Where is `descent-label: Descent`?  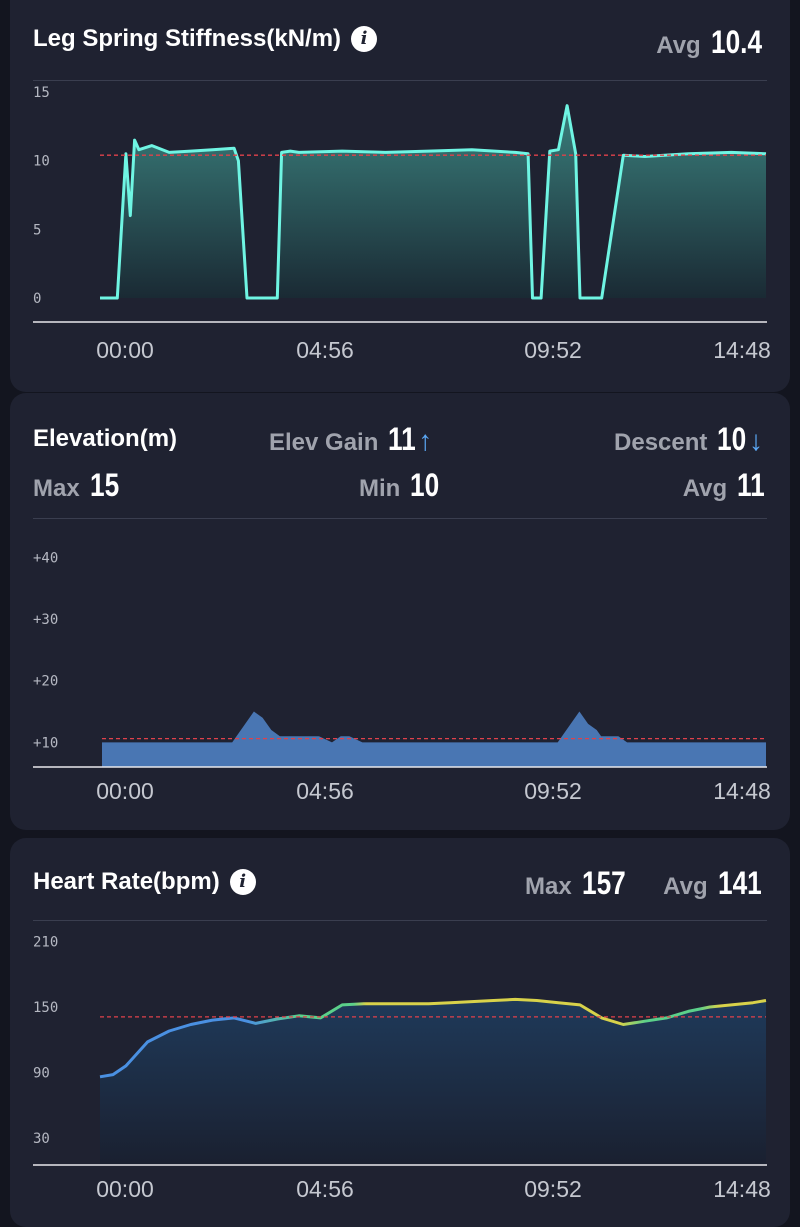 descent-label: Descent is located at coordinates (661, 442).